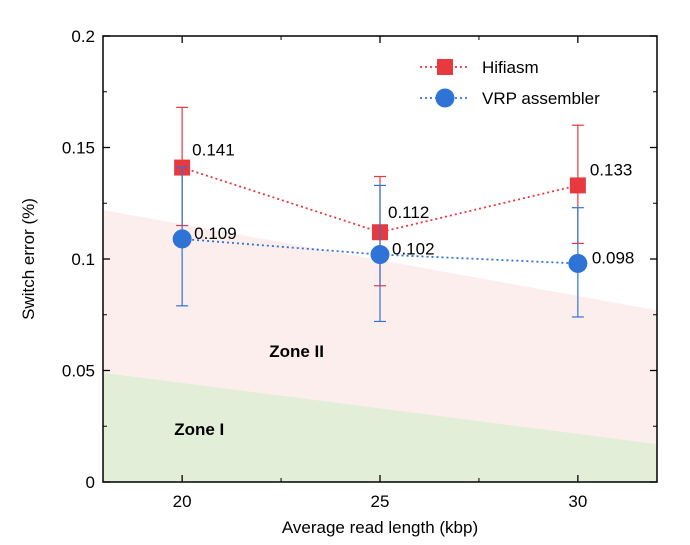 The height and width of the screenshot is (545, 690). I want to click on legend-vrp-assembler-label: VRP assembler, so click(541, 98).